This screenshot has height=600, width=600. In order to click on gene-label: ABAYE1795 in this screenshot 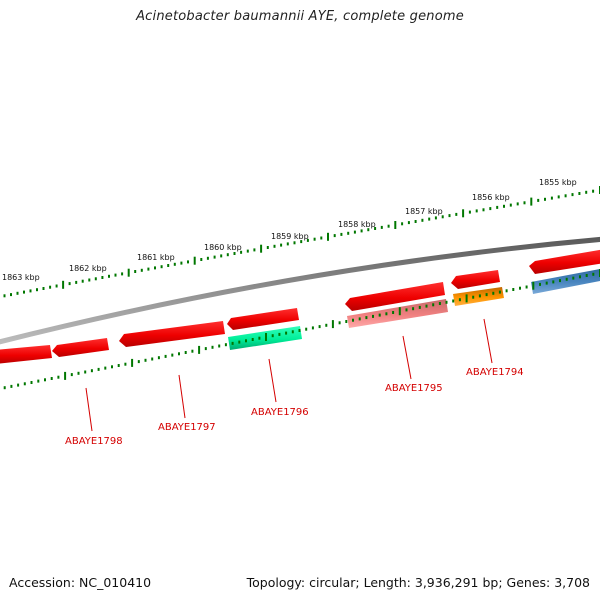, I will do `click(414, 388)`.